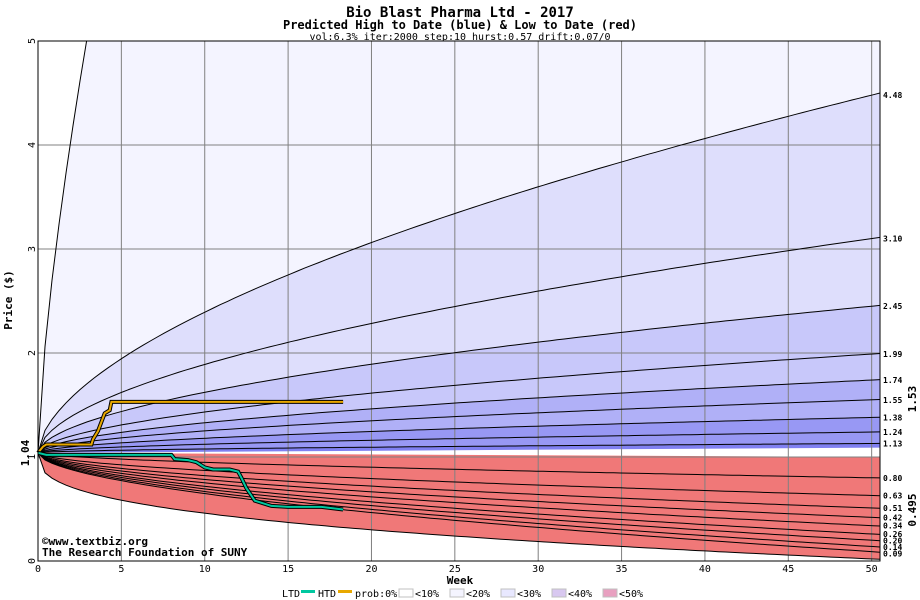 The width and height of the screenshot is (920, 600). What do you see at coordinates (912, 399) in the screenshot?
I see `current-htd-label: 1.53` at bounding box center [912, 399].